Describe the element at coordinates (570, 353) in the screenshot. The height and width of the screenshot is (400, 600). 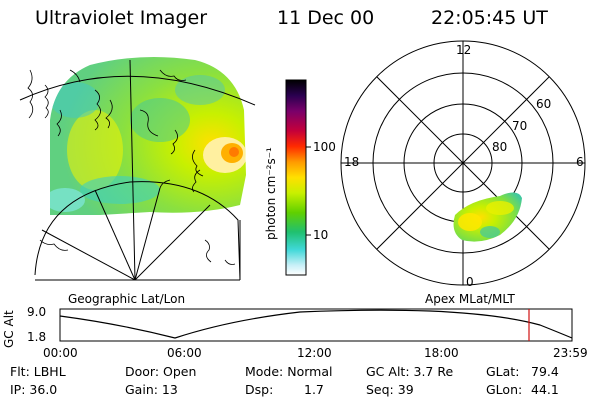
I see `xtick-2359: 23:59` at that location.